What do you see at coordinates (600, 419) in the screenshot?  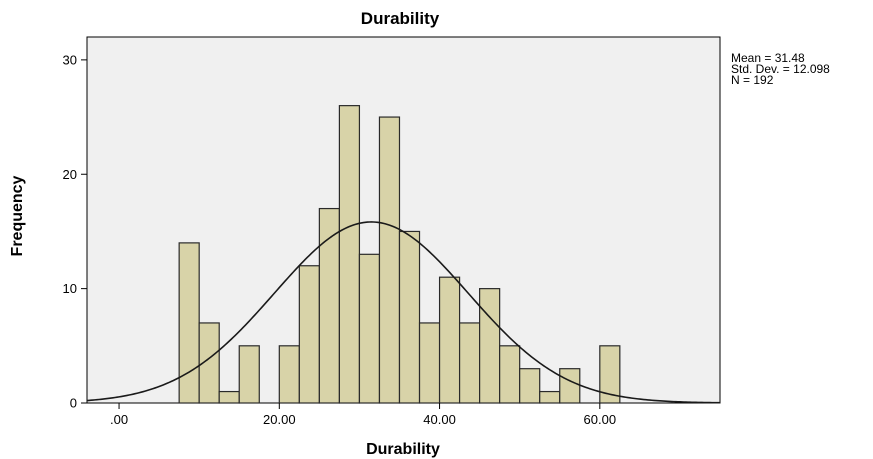 I see `x-tick-label: 60.00` at bounding box center [600, 419].